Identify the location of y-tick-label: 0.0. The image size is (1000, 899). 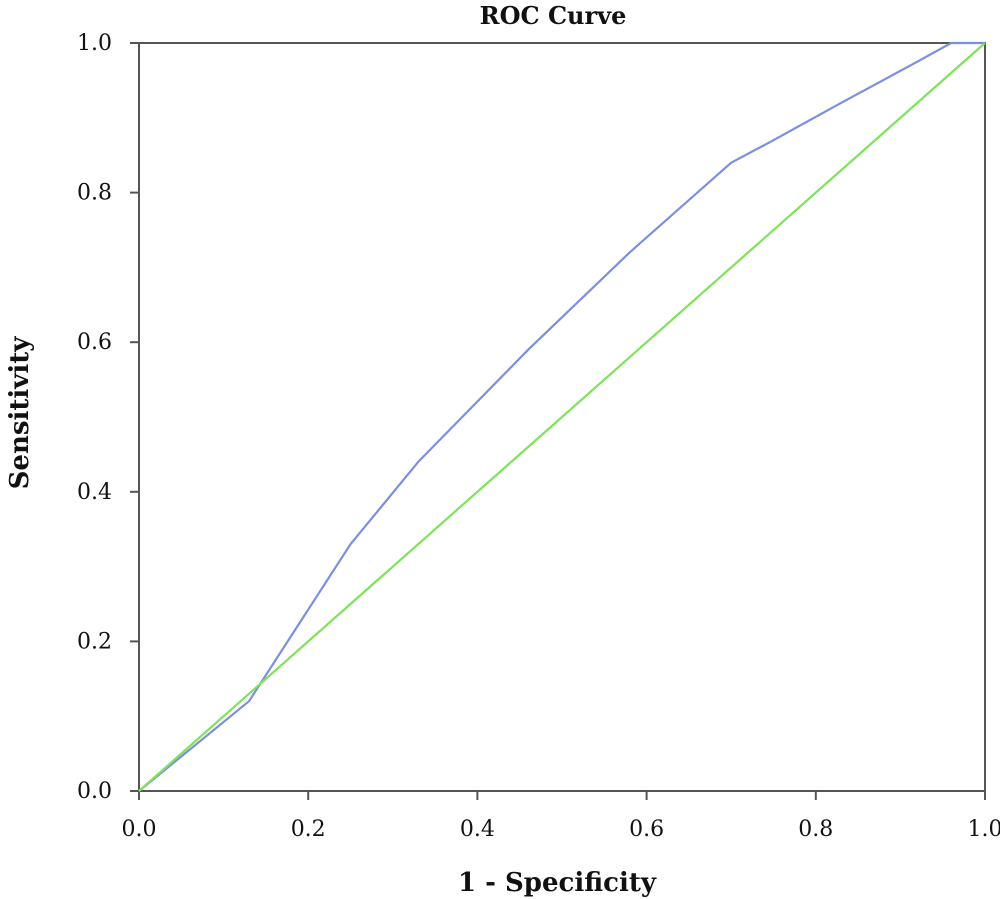
(94, 791).